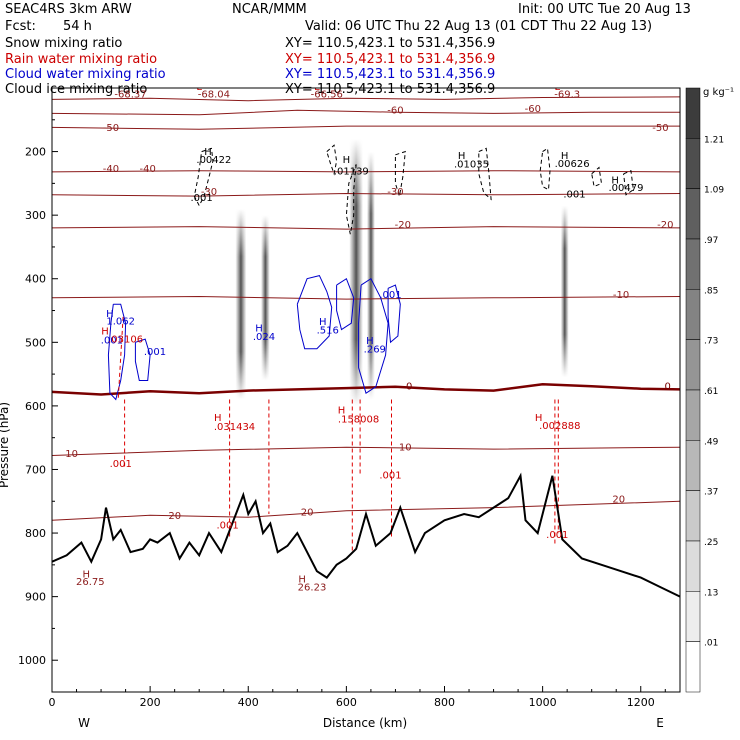  I want to click on y-tick-label: 1000, so click(32, 660).